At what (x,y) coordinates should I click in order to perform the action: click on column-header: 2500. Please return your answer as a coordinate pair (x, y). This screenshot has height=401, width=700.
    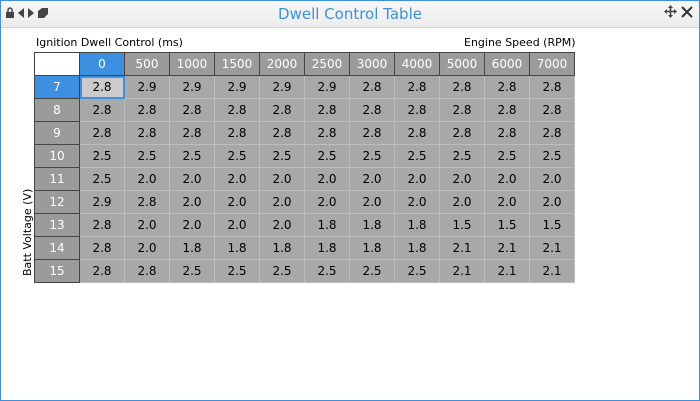
    Looking at the image, I should click on (327, 64).